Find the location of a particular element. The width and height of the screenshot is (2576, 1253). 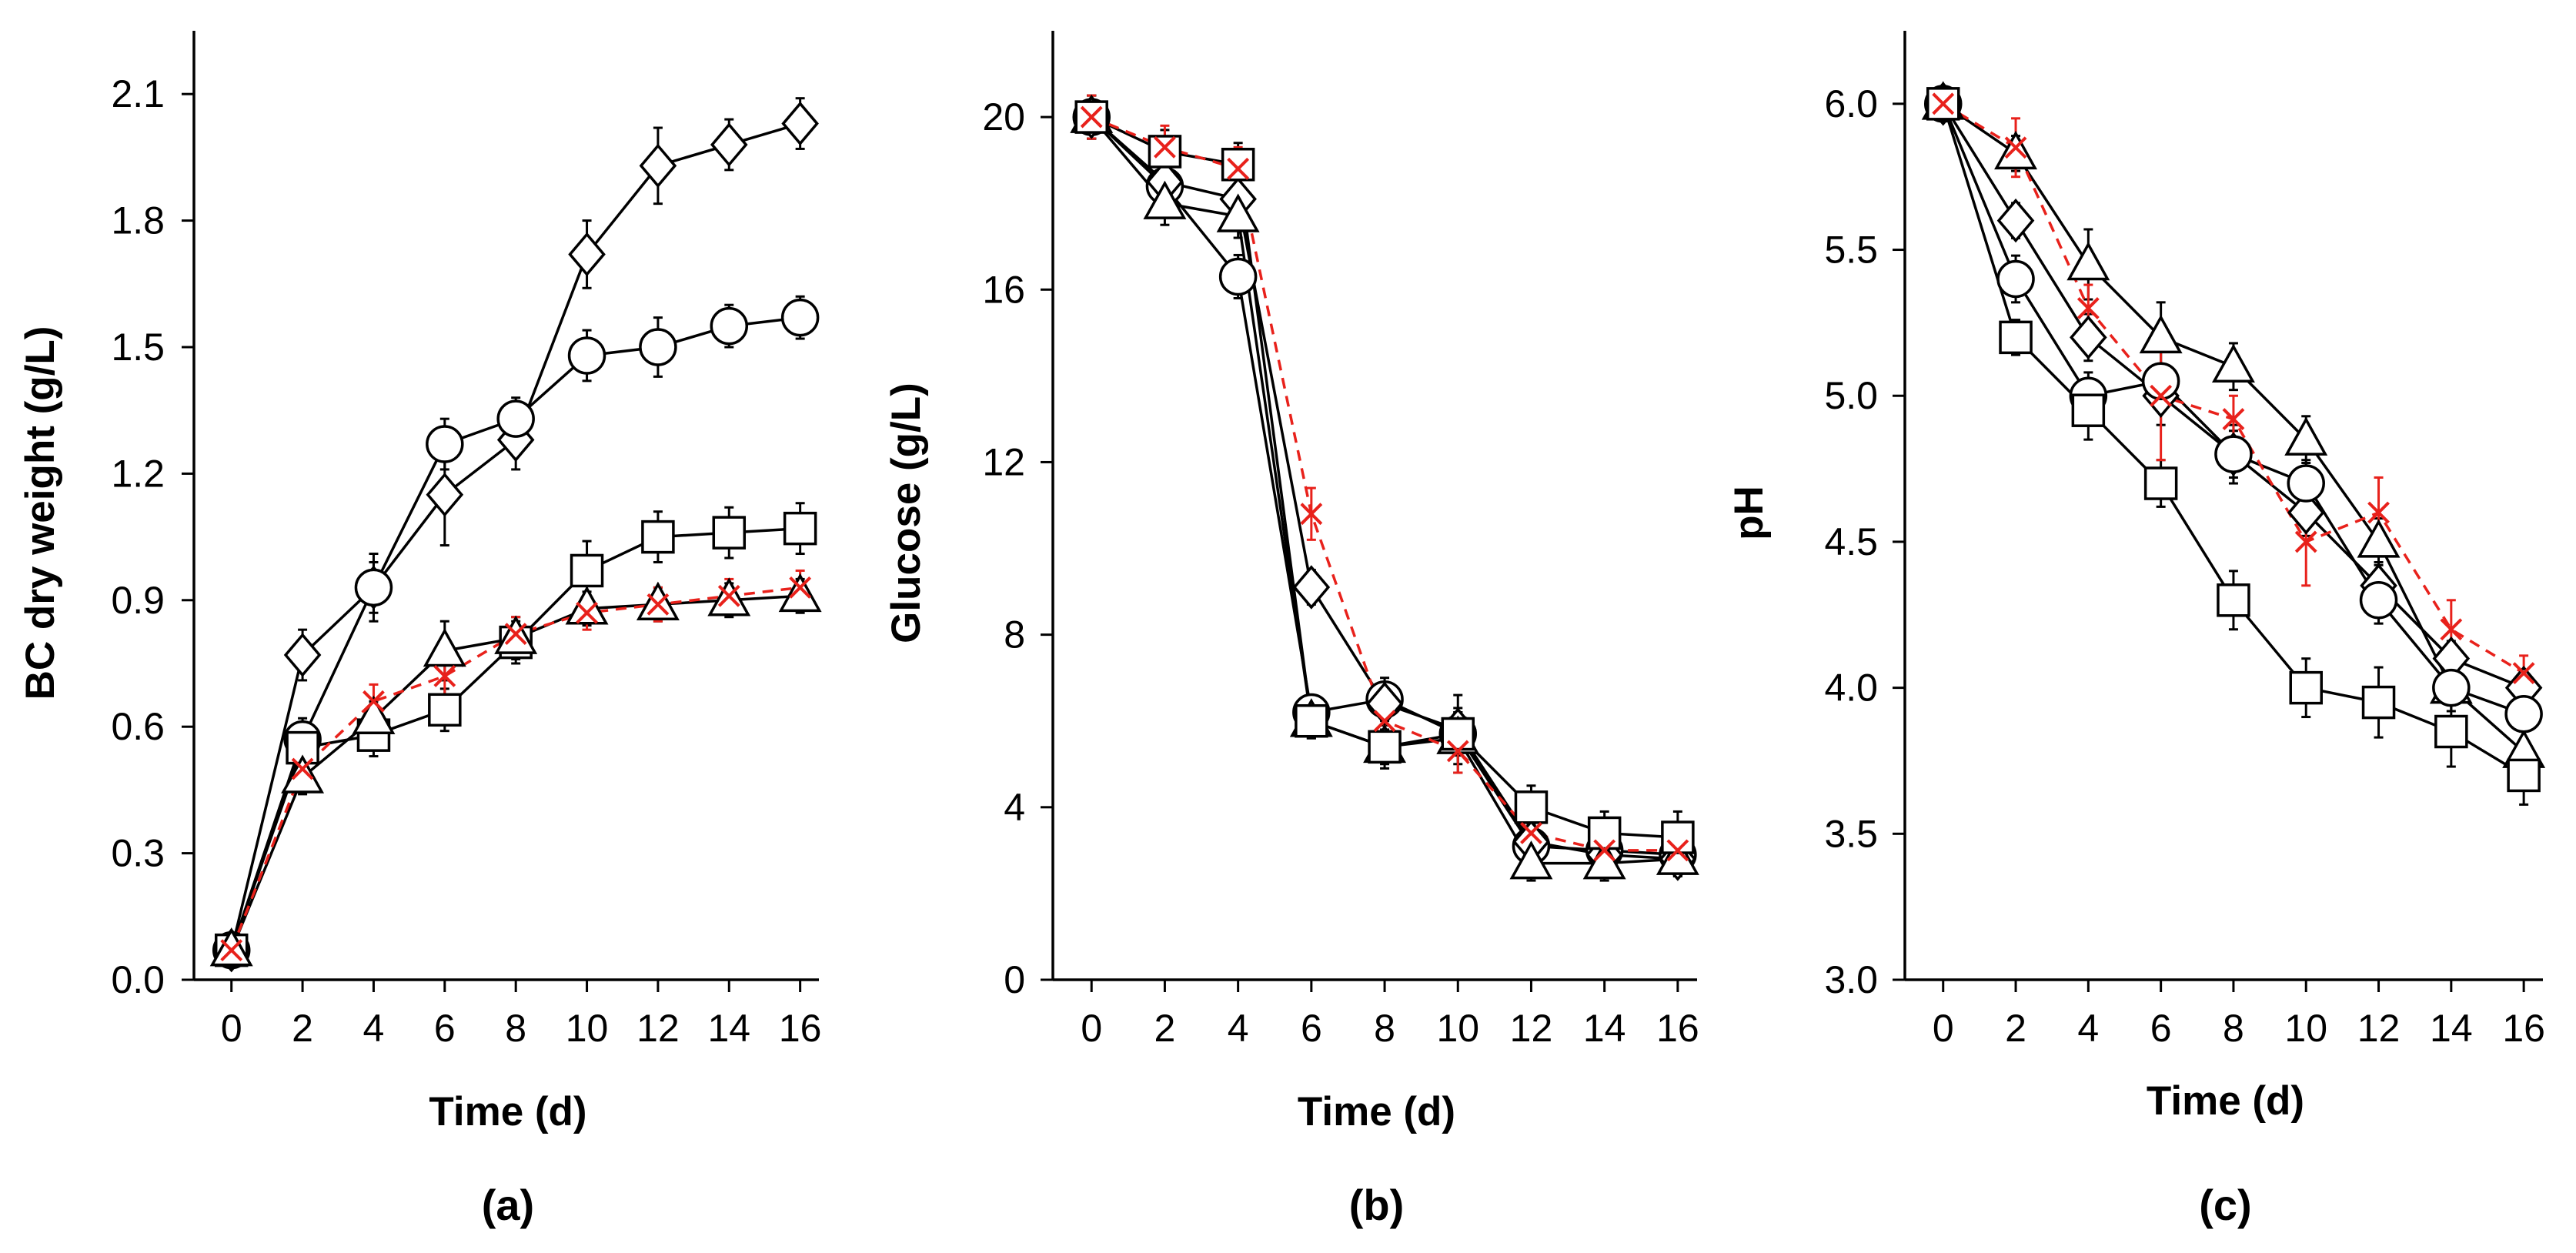

y-tick-label: 4.0 is located at coordinates (1851, 689).